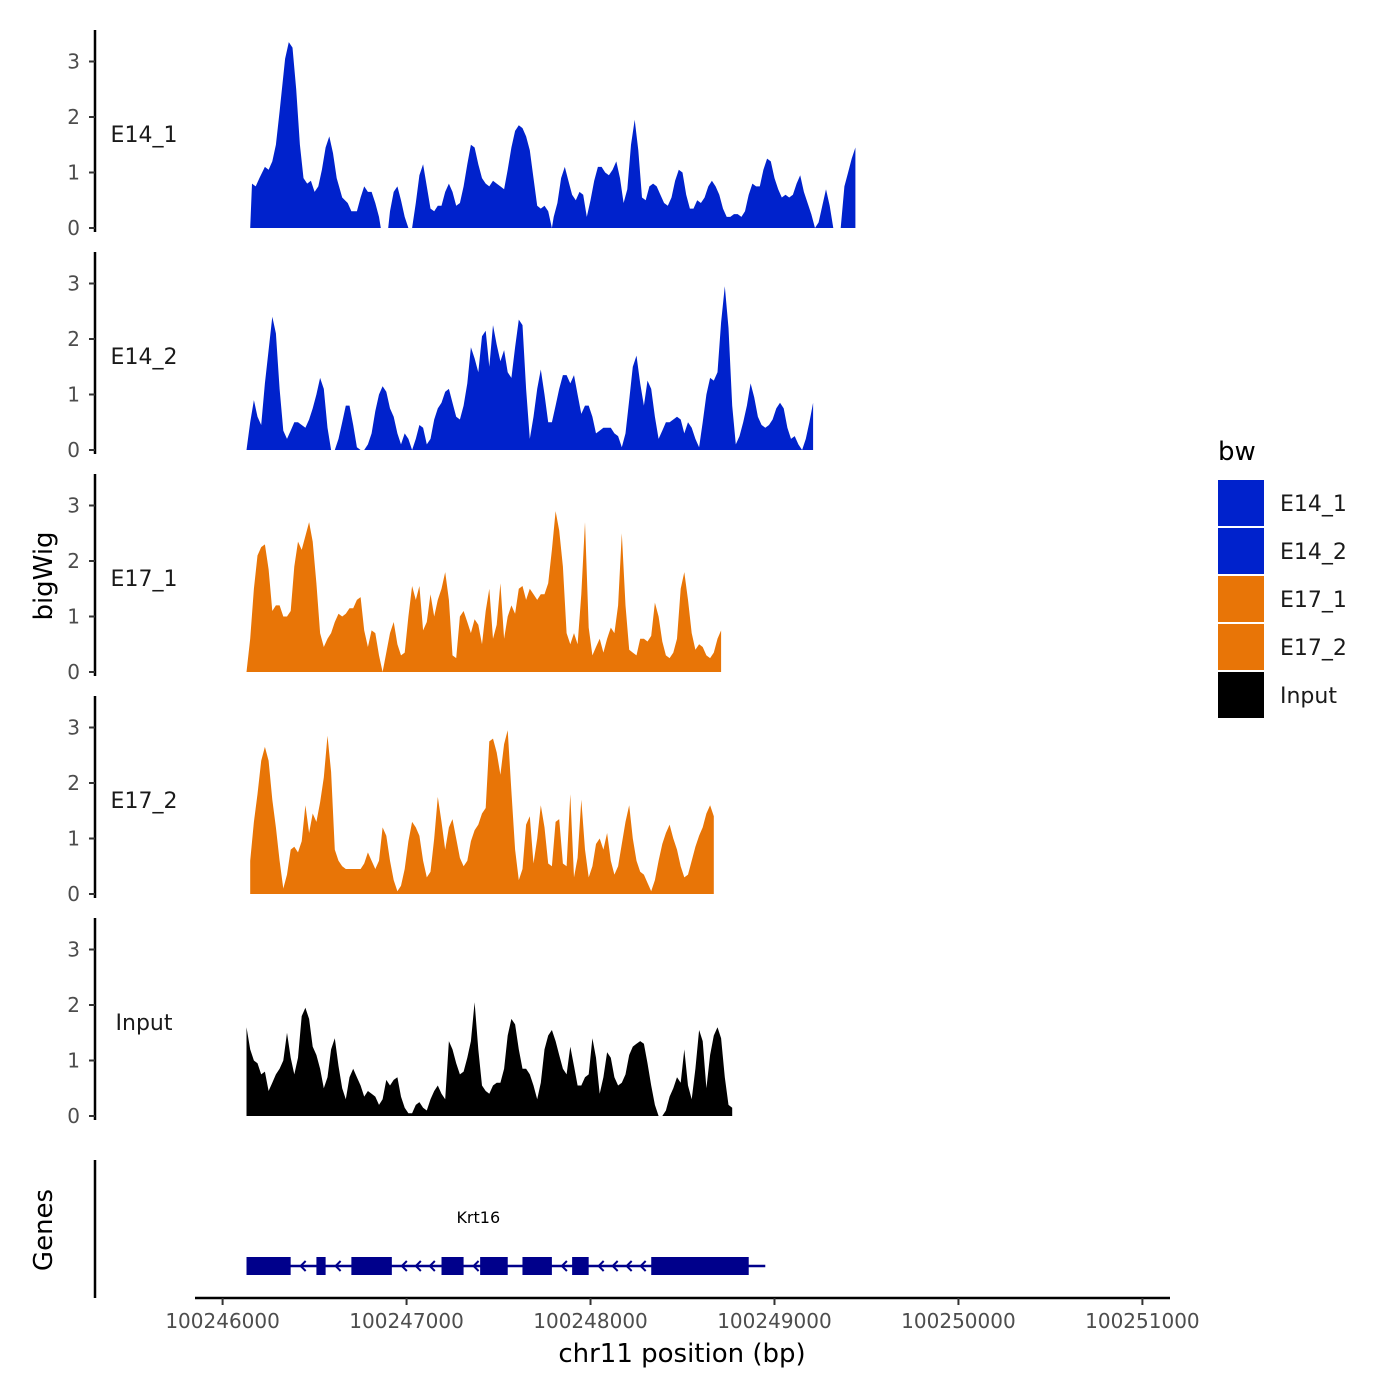 The width and height of the screenshot is (1400, 1400). I want to click on track-panel: 0 1 2 3 E14_1, so click(461, 135).